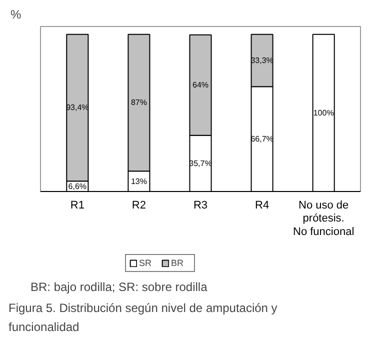 The image size is (392, 343). What do you see at coordinates (323, 219) in the screenshot?
I see `x-tick-label: No uso de prótesis. No funcional` at bounding box center [323, 219].